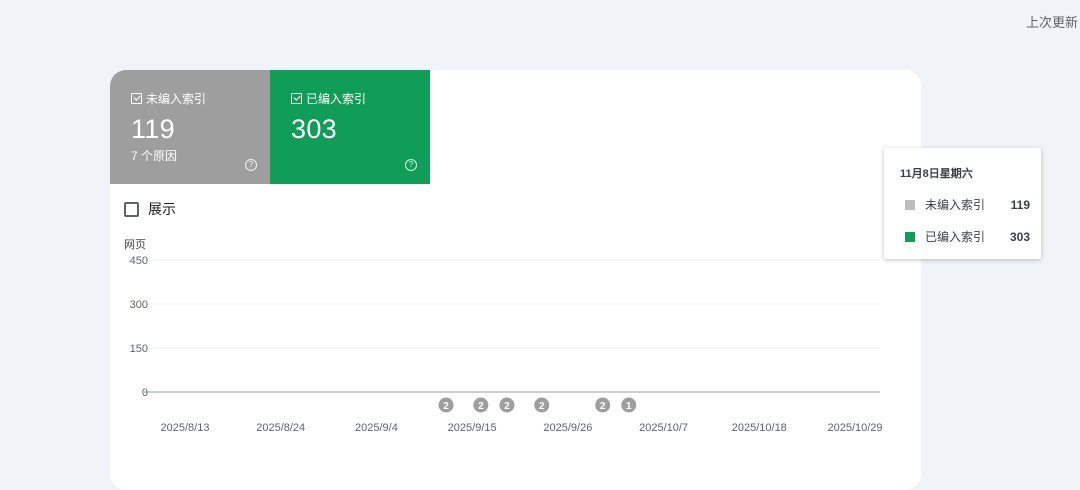 The height and width of the screenshot is (490, 1080). I want to click on annotation-label: 1, so click(629, 406).